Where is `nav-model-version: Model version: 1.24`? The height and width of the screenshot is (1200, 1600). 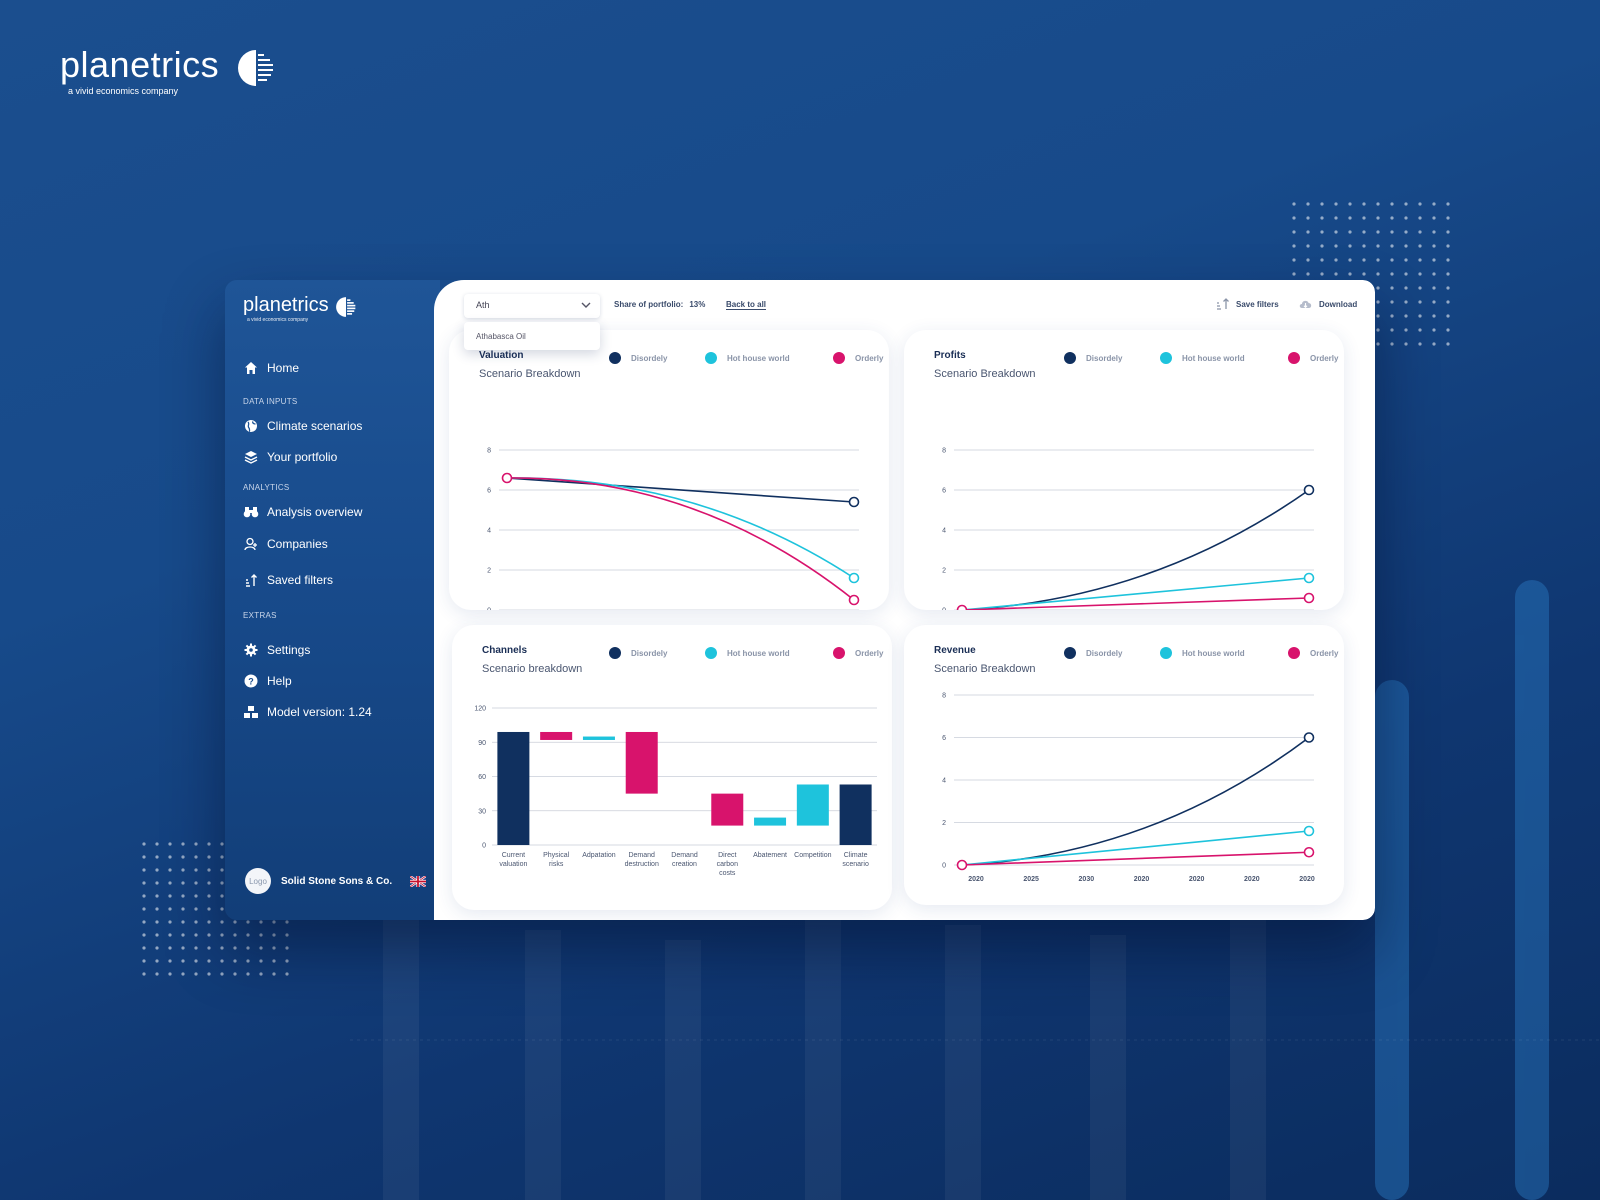 nav-model-version: Model version: 1.24 is located at coordinates (307, 712).